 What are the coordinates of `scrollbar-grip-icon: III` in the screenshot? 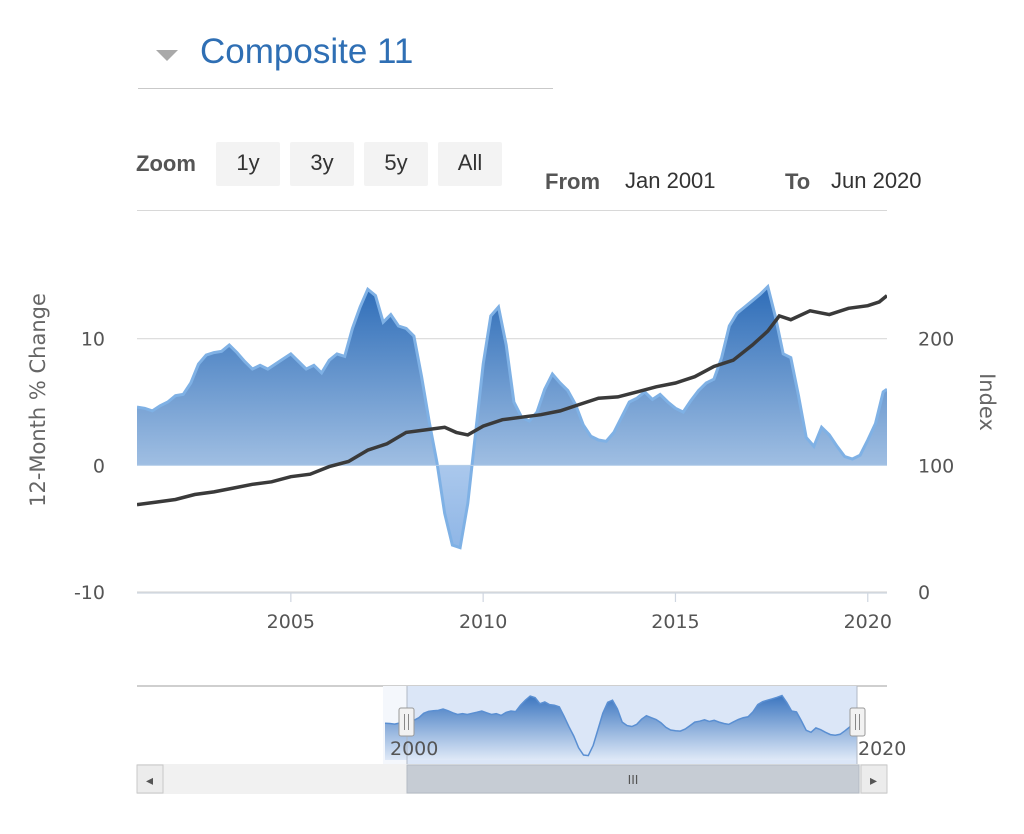 It's located at (633, 779).